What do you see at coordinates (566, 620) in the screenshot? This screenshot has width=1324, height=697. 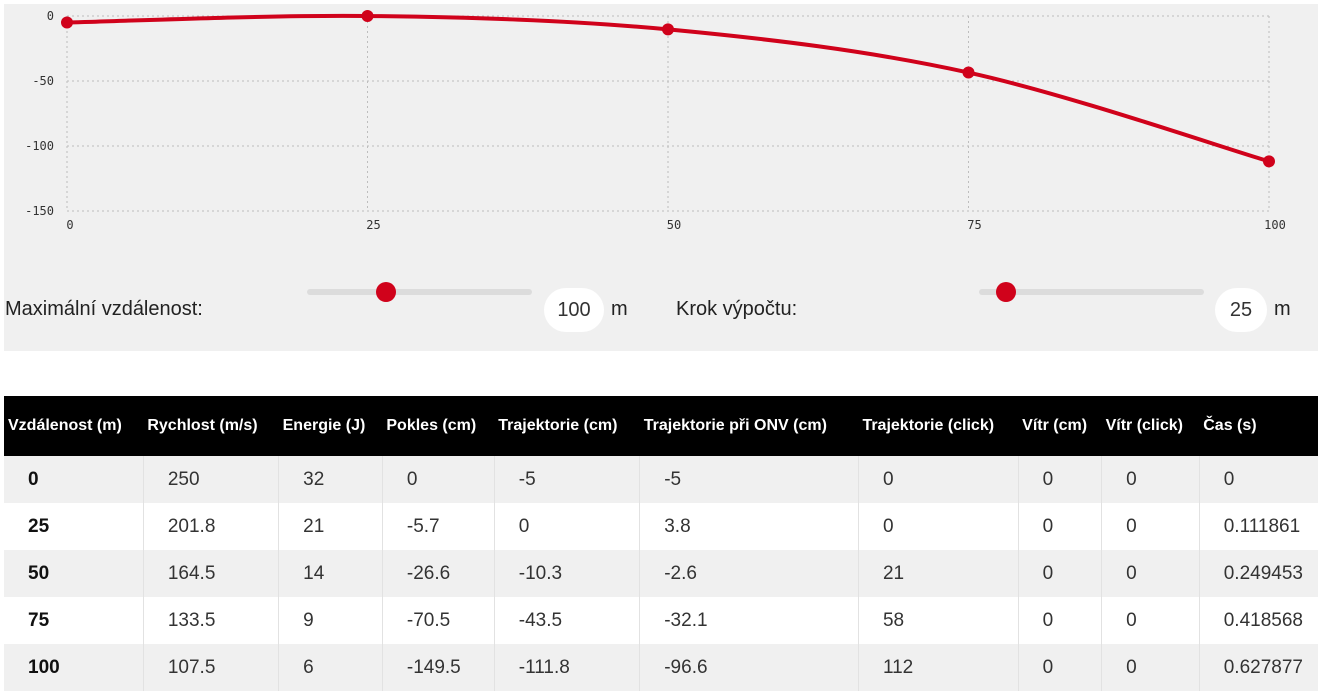 I see `cell-trajectory: -43.5` at bounding box center [566, 620].